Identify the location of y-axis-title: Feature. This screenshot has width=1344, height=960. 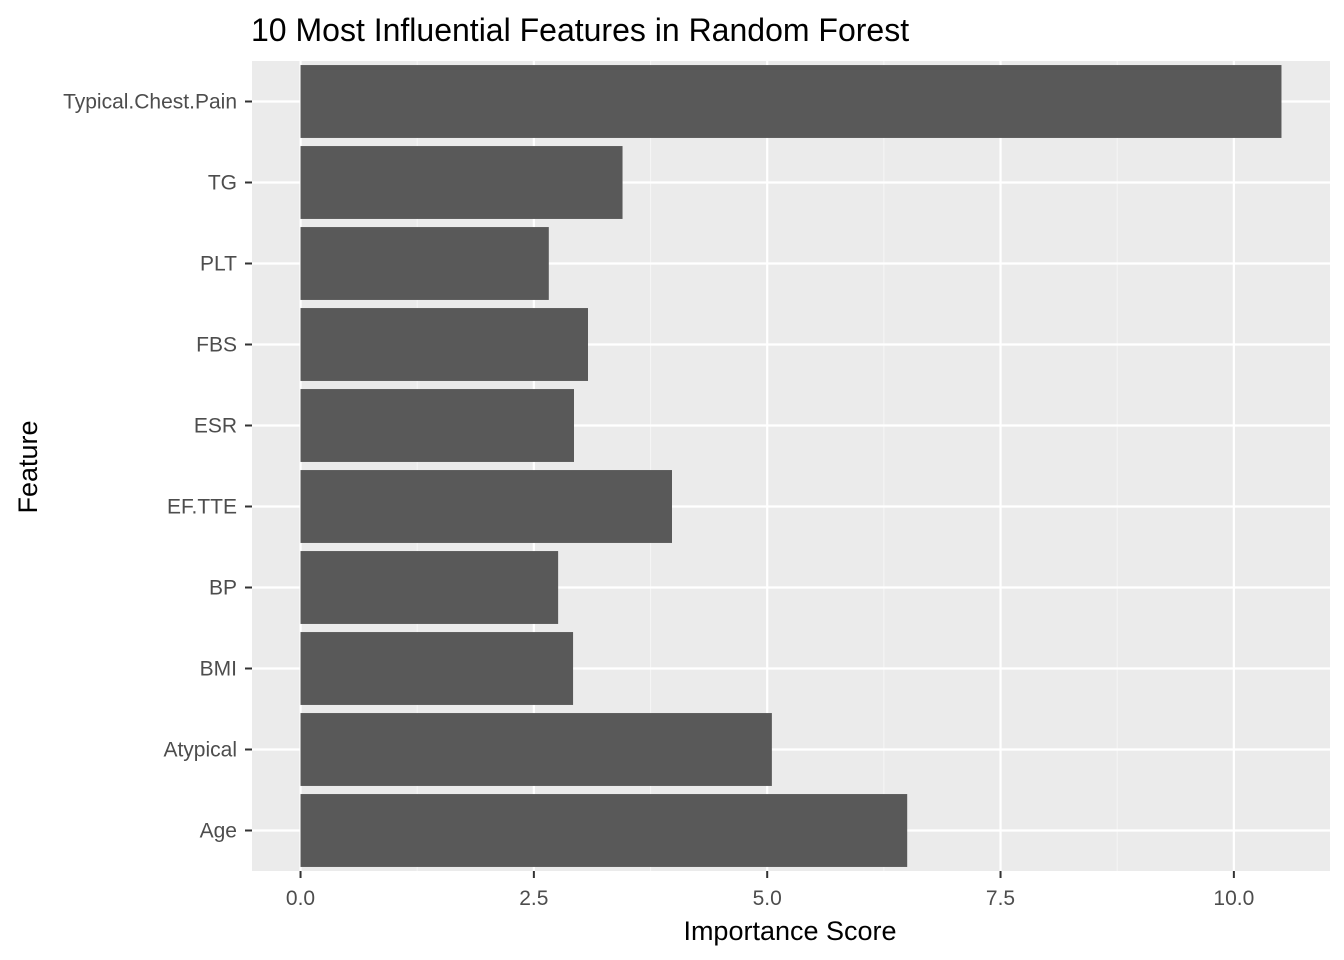
(28, 466).